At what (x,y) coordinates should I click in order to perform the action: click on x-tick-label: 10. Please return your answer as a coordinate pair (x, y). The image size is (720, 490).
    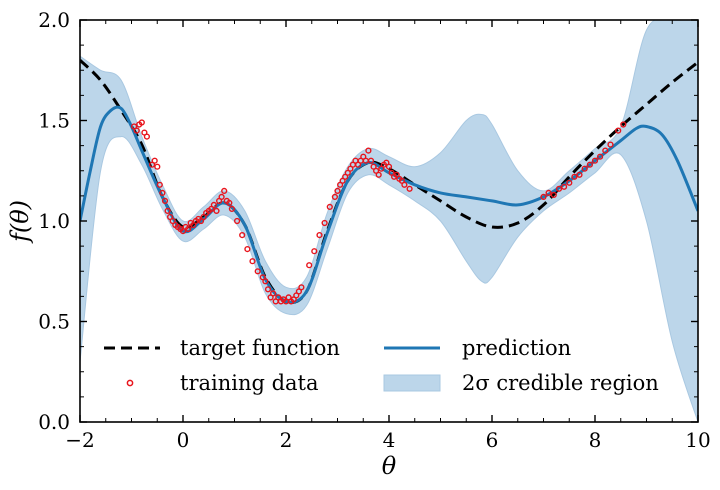
    Looking at the image, I should click on (697, 440).